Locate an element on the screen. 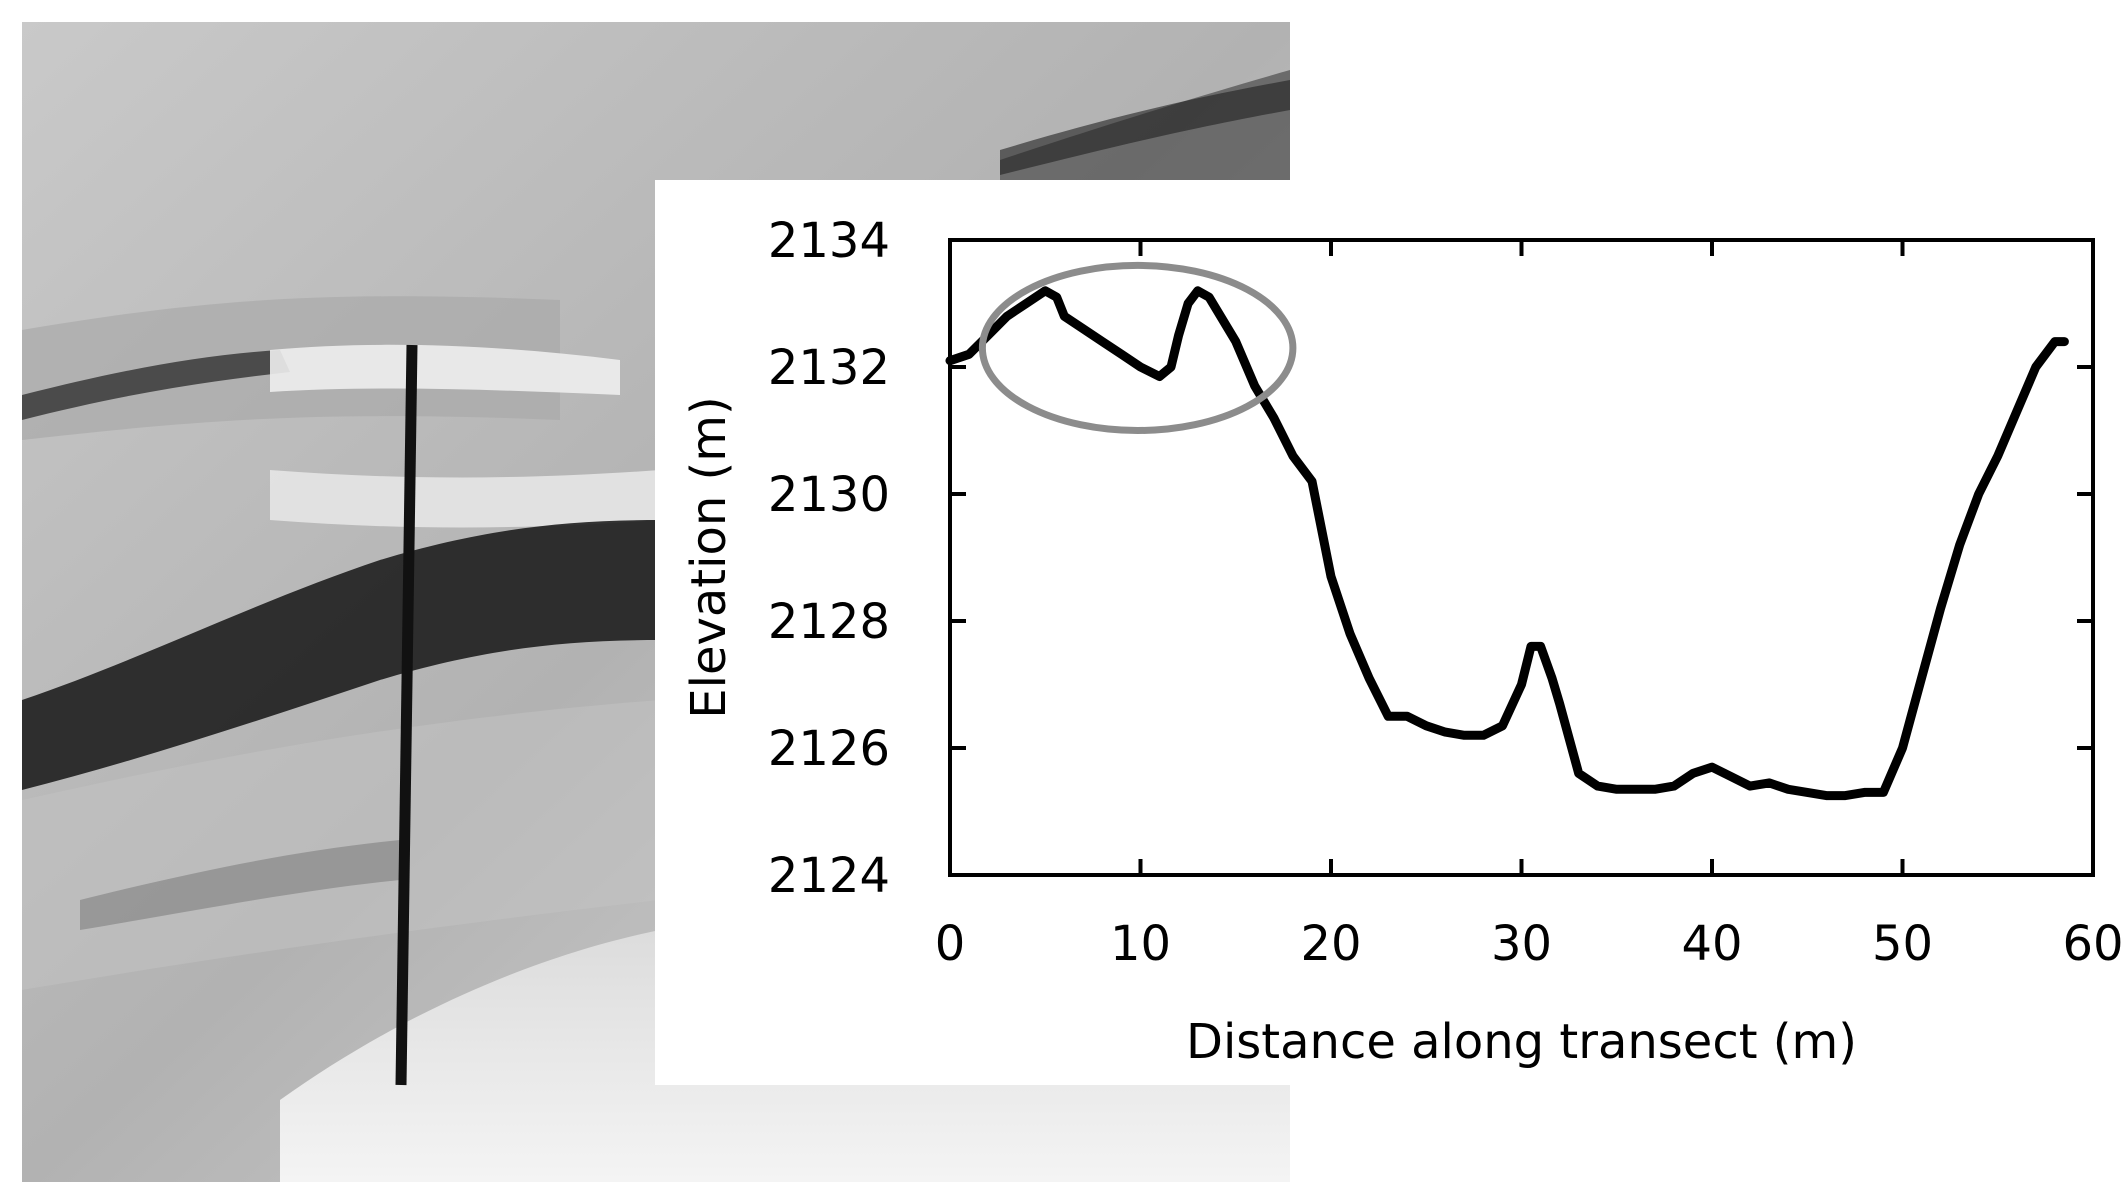  x-tick-label: 20 is located at coordinates (1330, 944).